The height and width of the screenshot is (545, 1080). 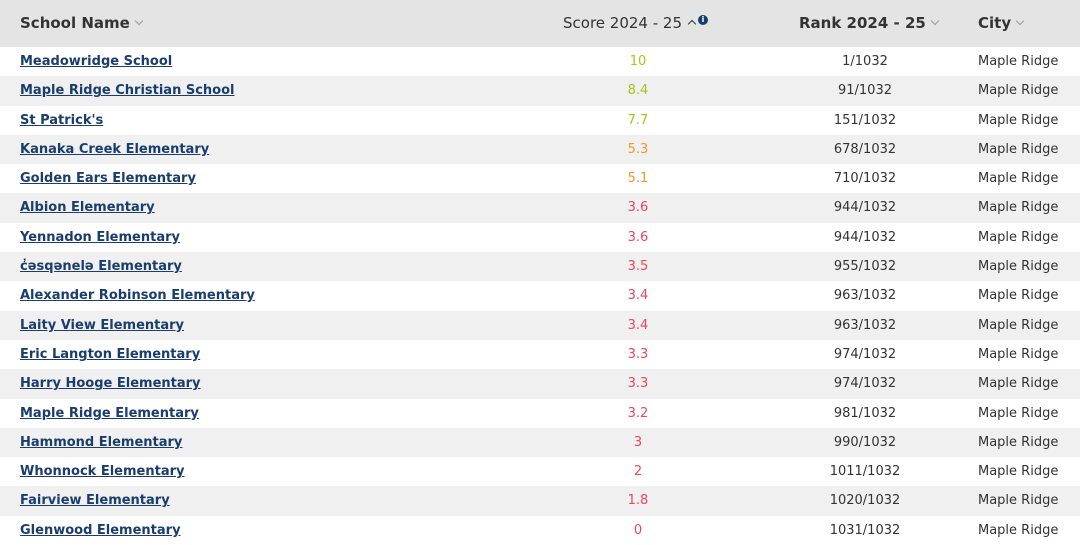 I want to click on score: 1.8, so click(x=638, y=501).